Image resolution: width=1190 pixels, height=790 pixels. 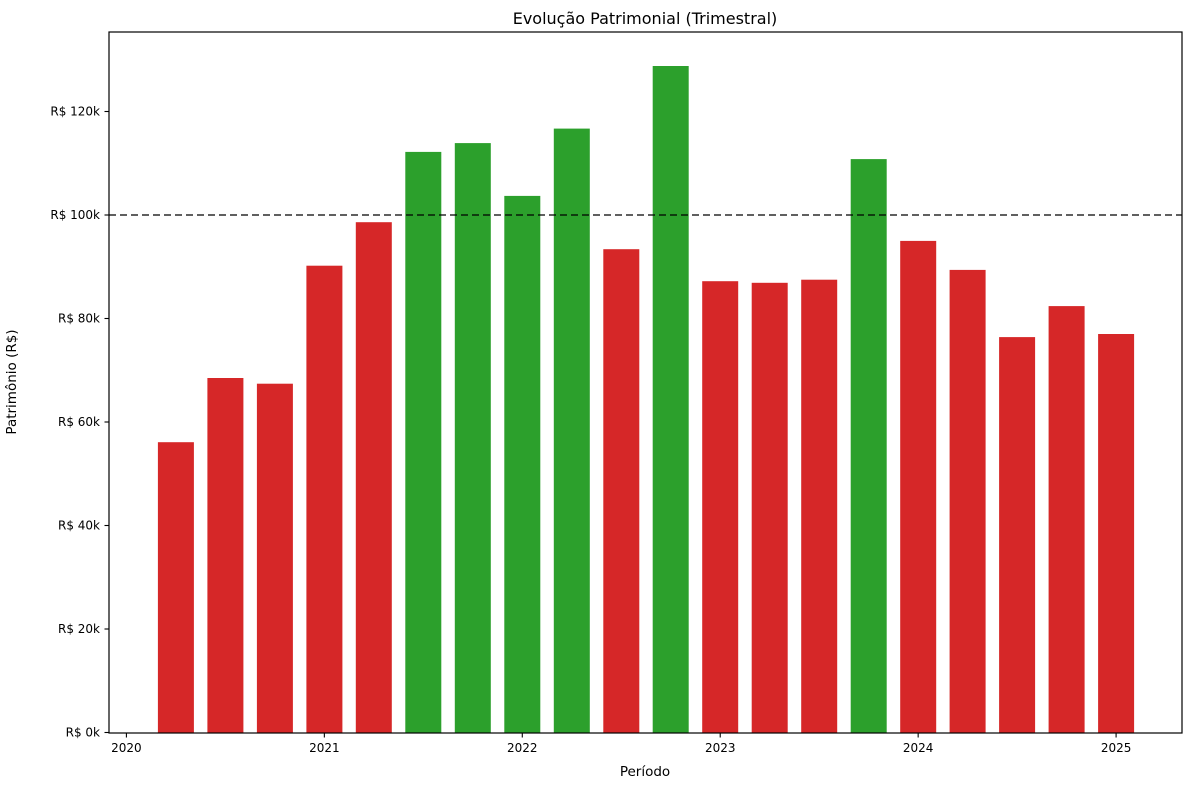 What do you see at coordinates (522, 748) in the screenshot?
I see `x-tick-label: 2022` at bounding box center [522, 748].